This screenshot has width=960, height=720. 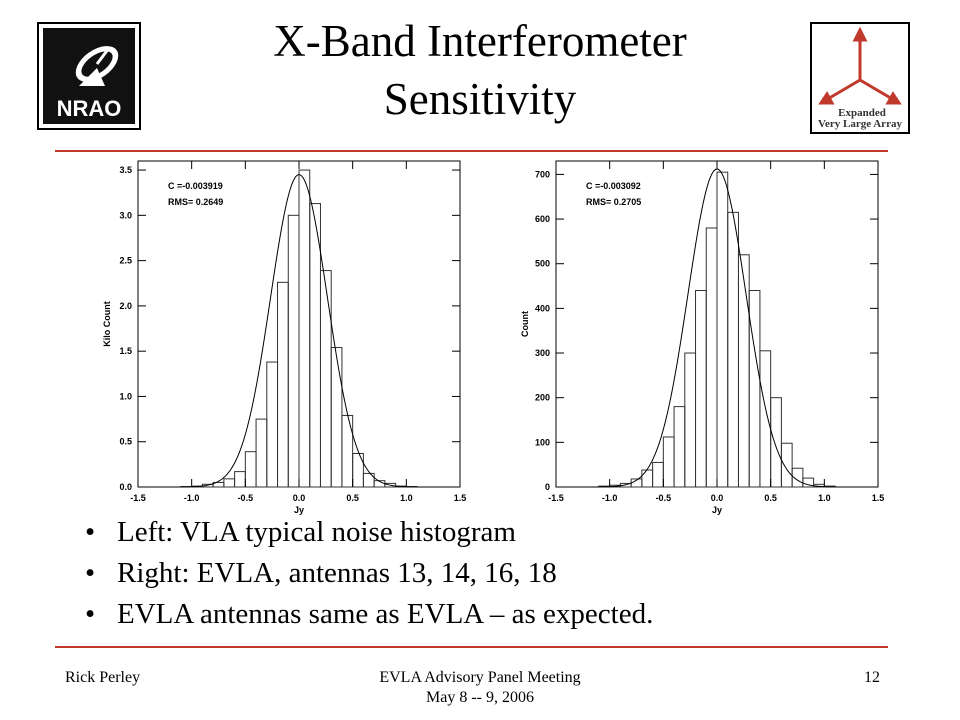 What do you see at coordinates (471, 647) in the screenshot?
I see `bottom-divider` at bounding box center [471, 647].